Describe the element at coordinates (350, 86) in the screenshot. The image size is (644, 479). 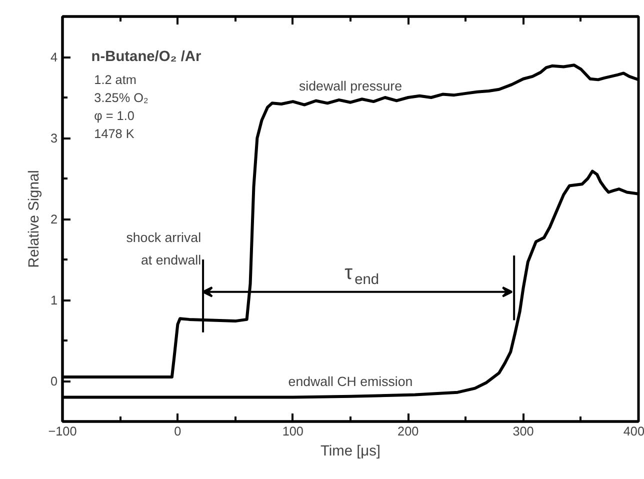
I see `annotation: sidewall pressure` at that location.